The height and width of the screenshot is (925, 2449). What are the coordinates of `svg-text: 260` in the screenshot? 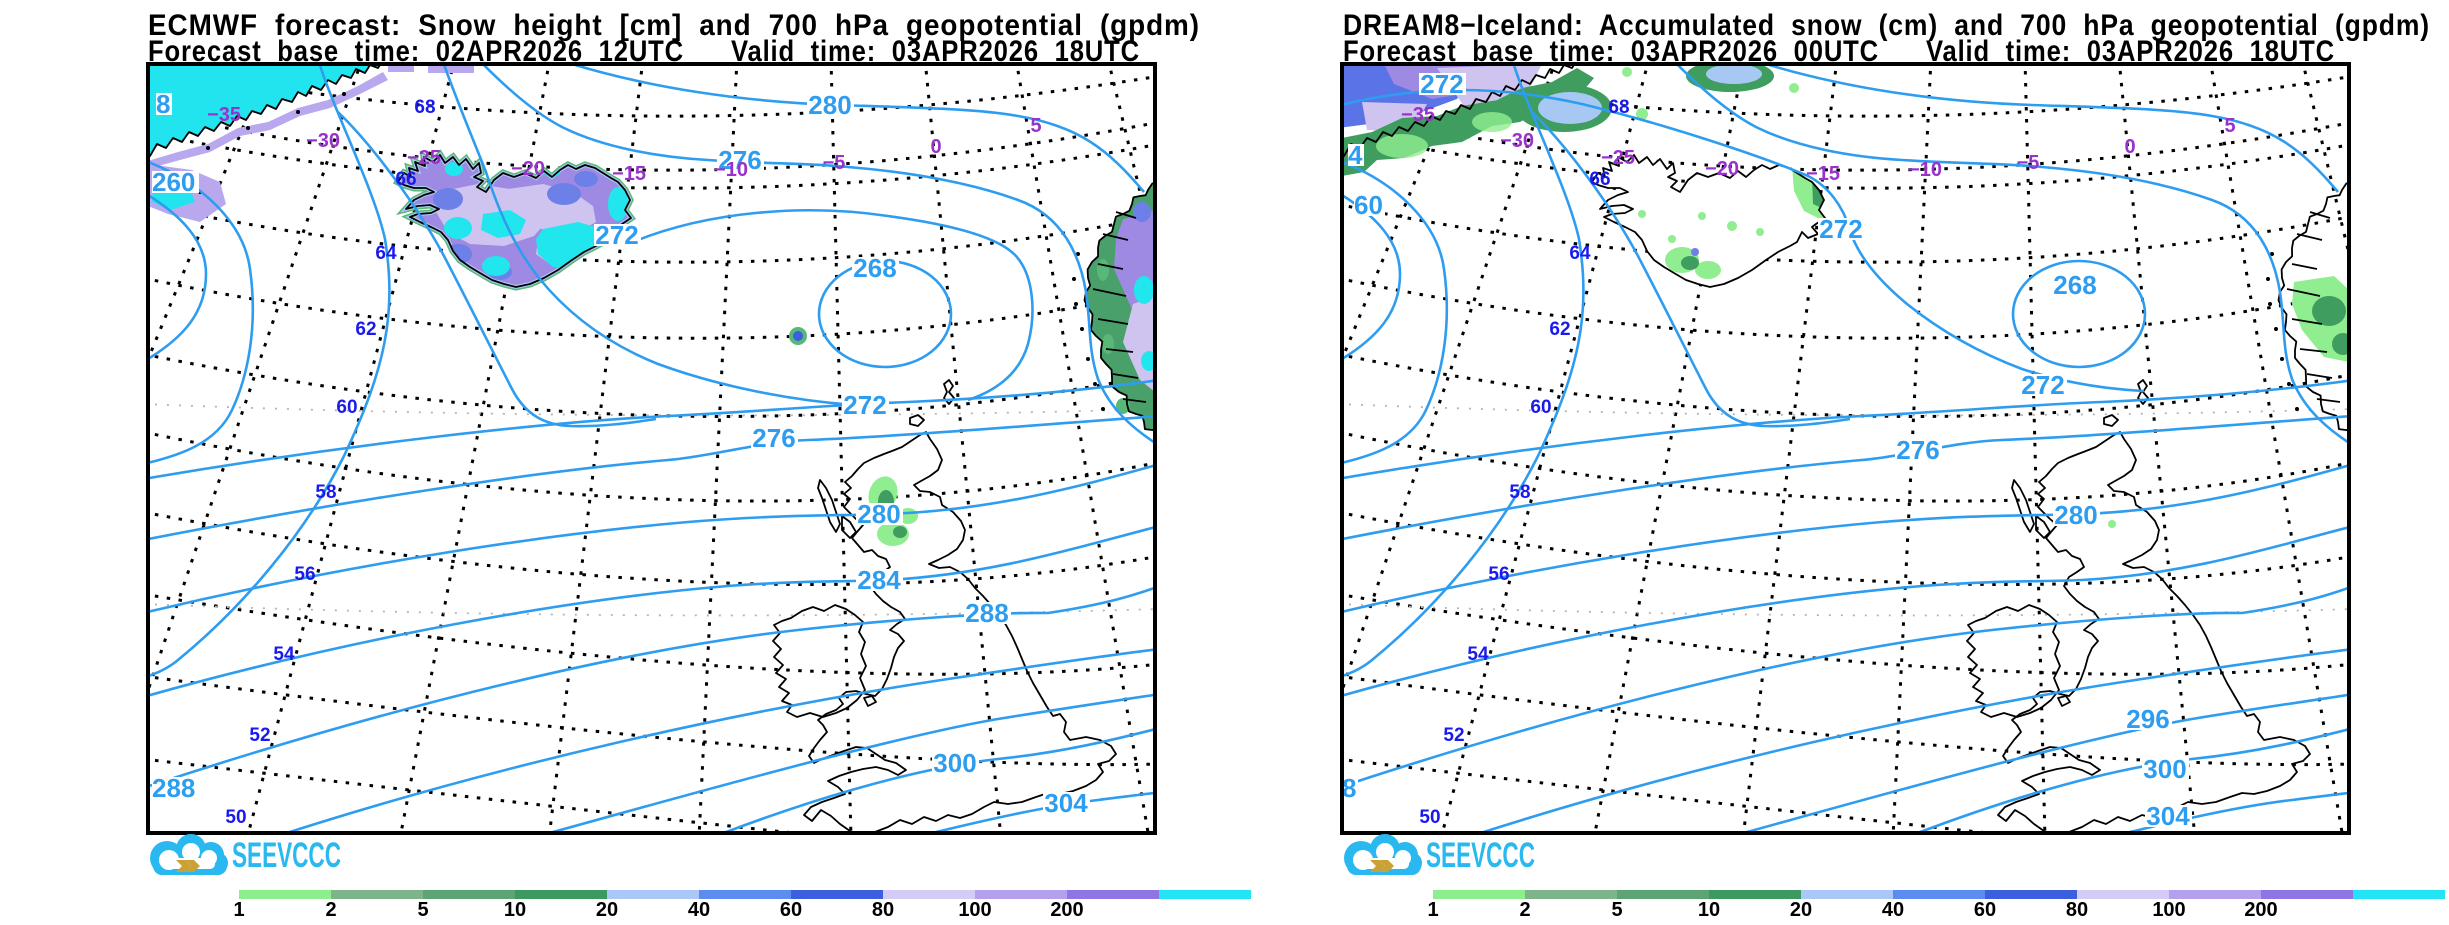 It's located at (173, 182).